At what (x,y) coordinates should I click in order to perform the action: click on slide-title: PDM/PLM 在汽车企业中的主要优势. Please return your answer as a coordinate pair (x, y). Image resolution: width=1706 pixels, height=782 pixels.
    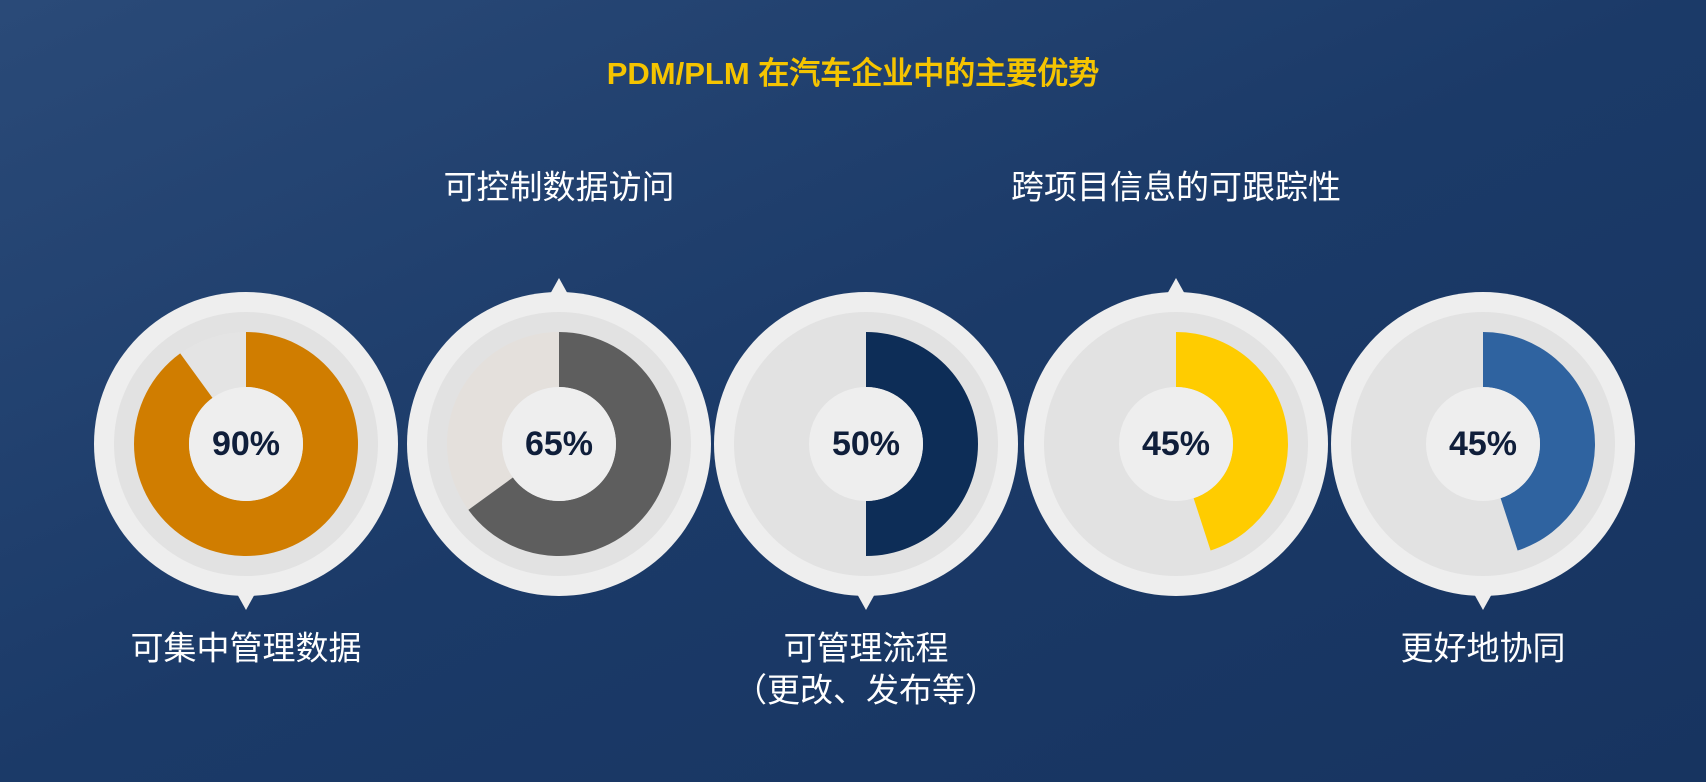
    Looking at the image, I should click on (853, 73).